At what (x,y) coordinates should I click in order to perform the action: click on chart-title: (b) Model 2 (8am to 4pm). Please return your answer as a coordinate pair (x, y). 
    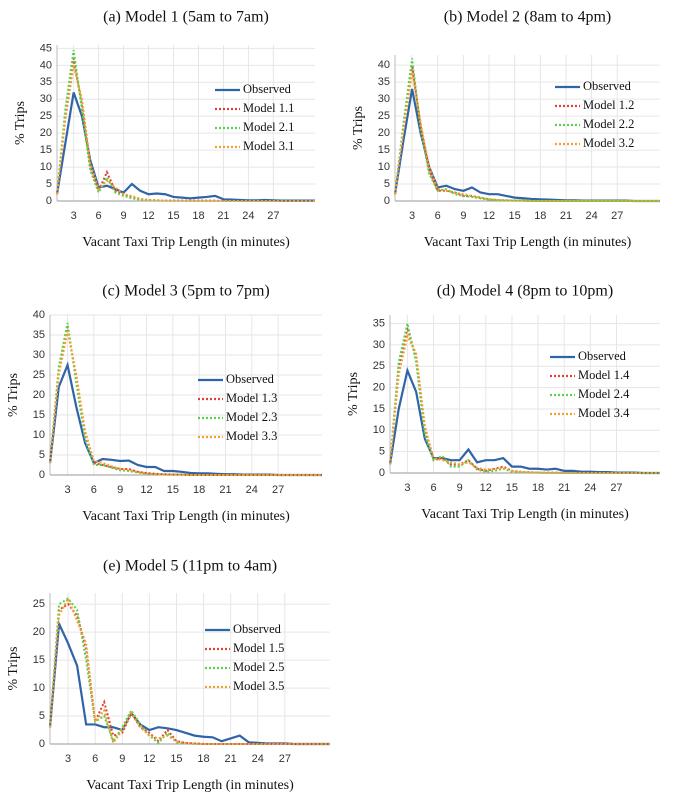
    Looking at the image, I should click on (528, 17).